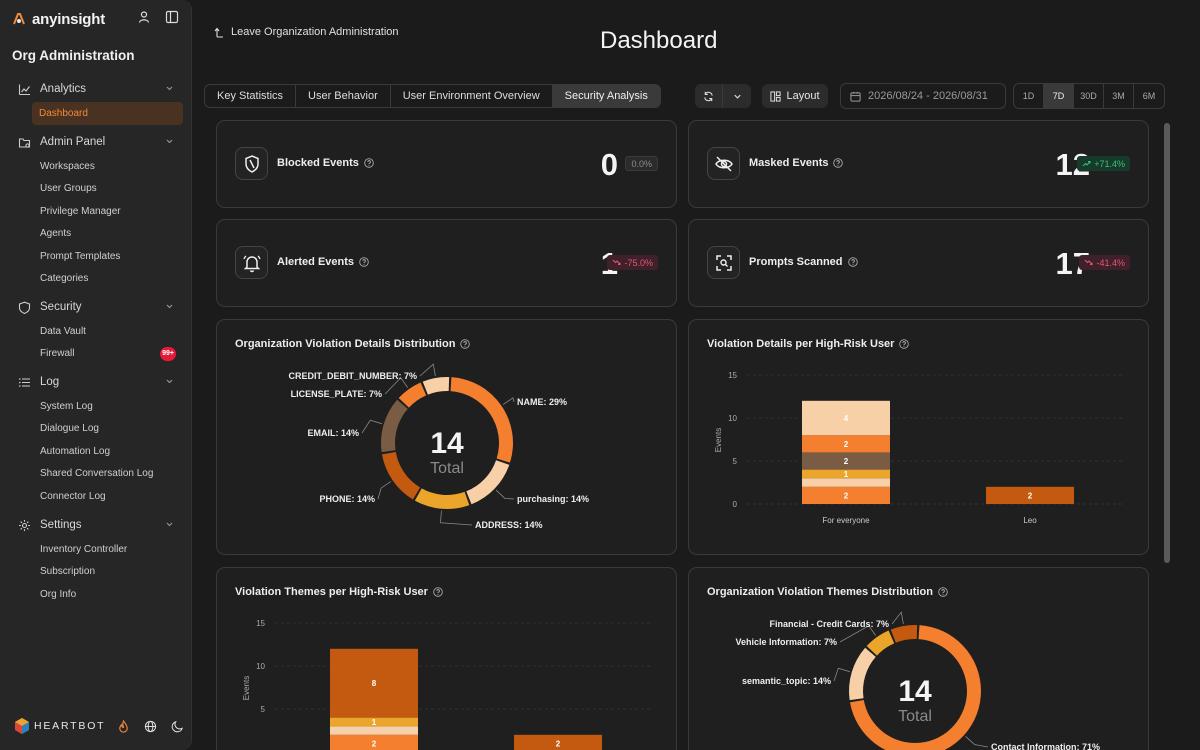 The width and height of the screenshot is (1200, 750). I want to click on tab-key-statistics: Key Statistics, so click(251, 96).